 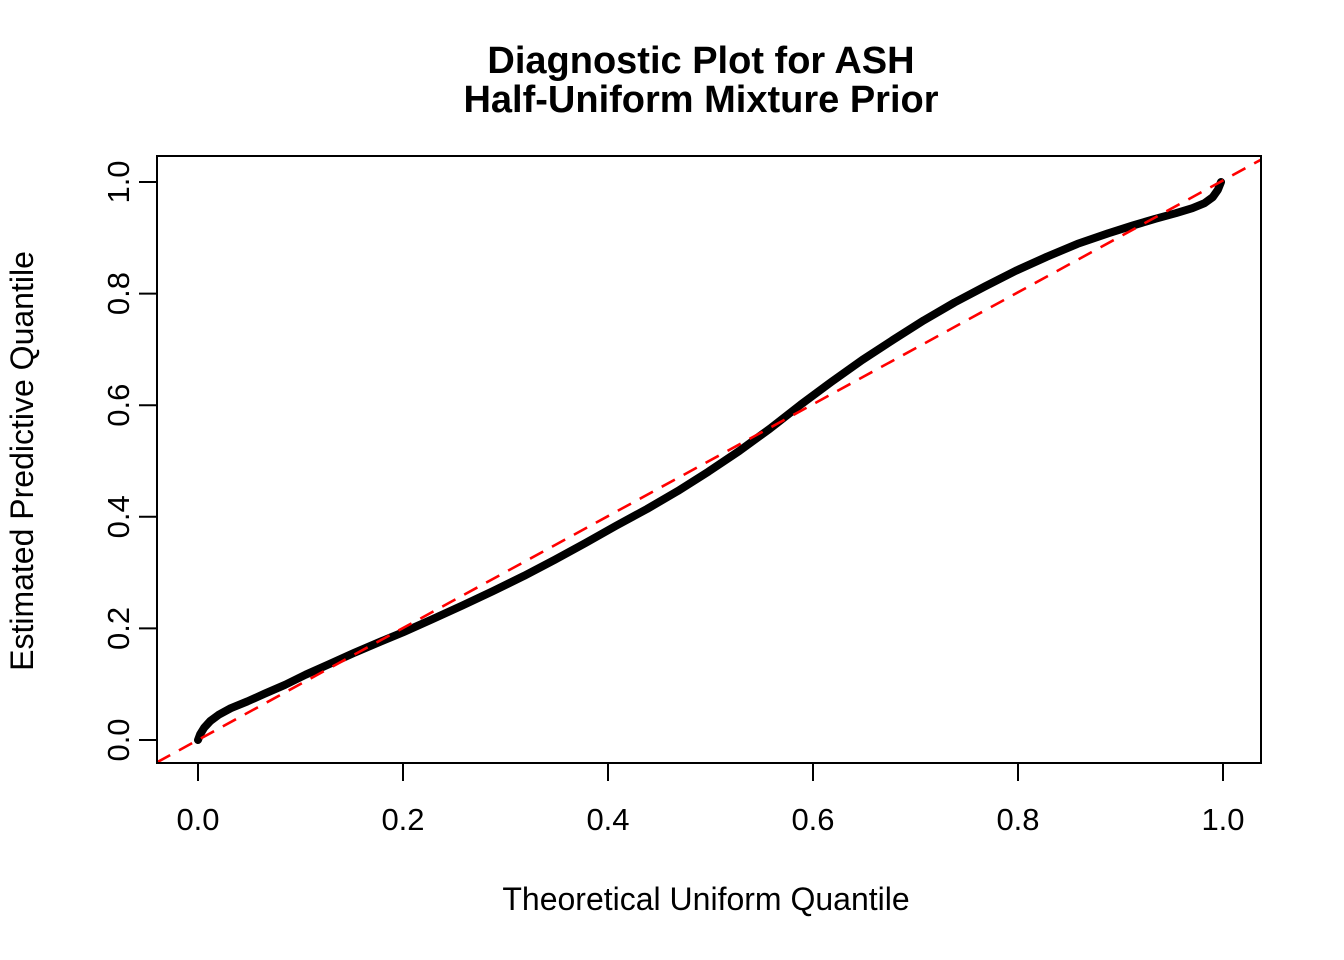 I want to click on x-tick-label: 0.6, so click(x=812, y=819).